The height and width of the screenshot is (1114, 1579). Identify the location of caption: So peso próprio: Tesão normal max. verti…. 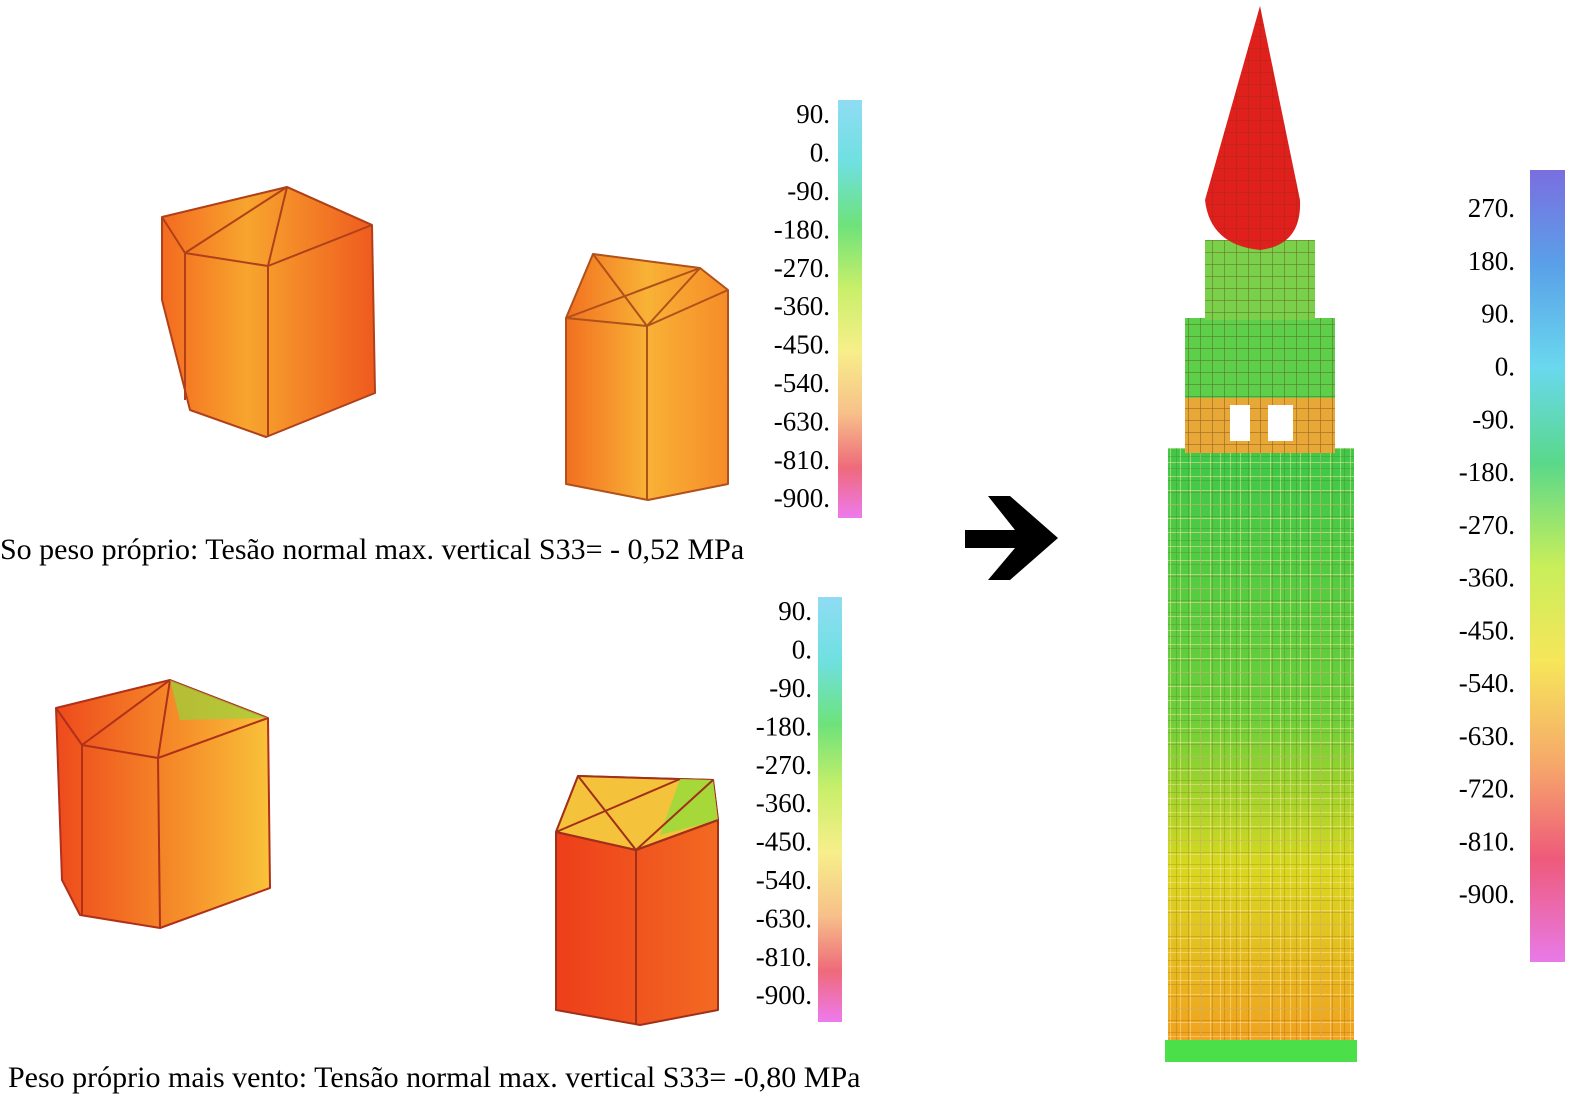
(372, 549).